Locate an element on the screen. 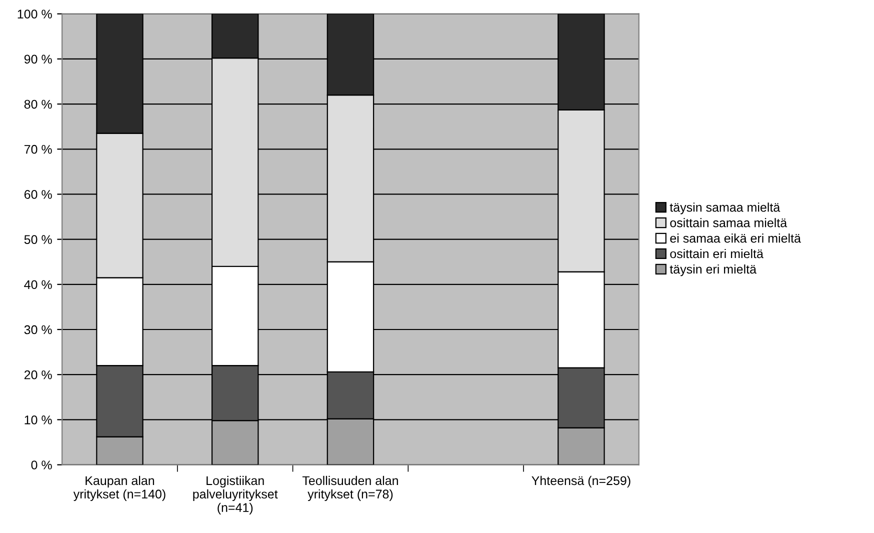 The image size is (874, 533). y-tick-label: 0 % is located at coordinates (41, 465).